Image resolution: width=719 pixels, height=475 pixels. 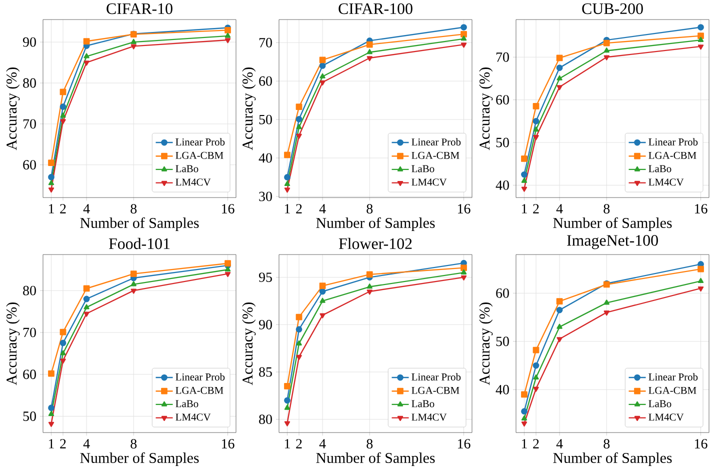 I want to click on chart-title: Flower-102, so click(x=375, y=244).